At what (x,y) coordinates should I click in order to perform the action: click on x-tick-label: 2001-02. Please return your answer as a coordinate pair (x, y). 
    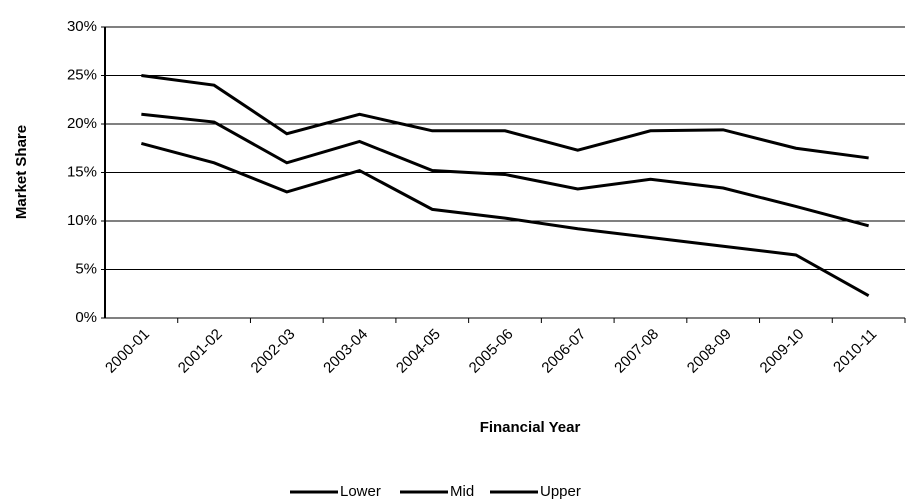
    Looking at the image, I should click on (200, 351).